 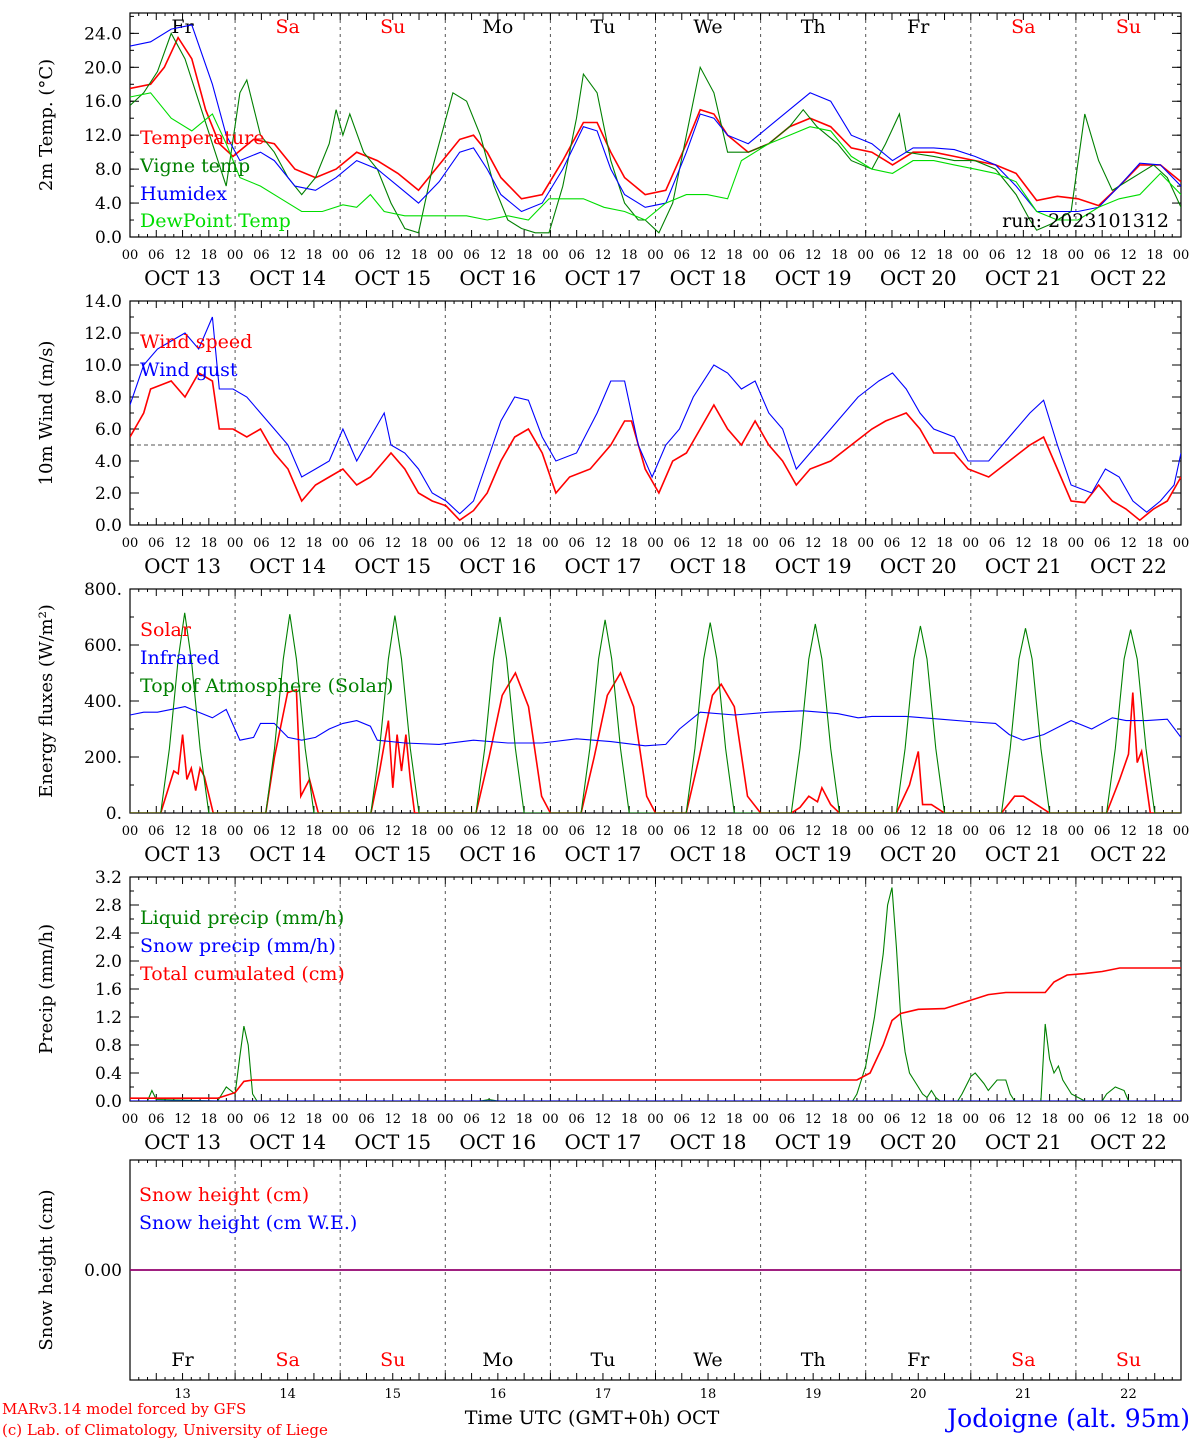 What do you see at coordinates (224, 1195) in the screenshot?
I see `legend-entry: Snow height (cm)` at bounding box center [224, 1195].